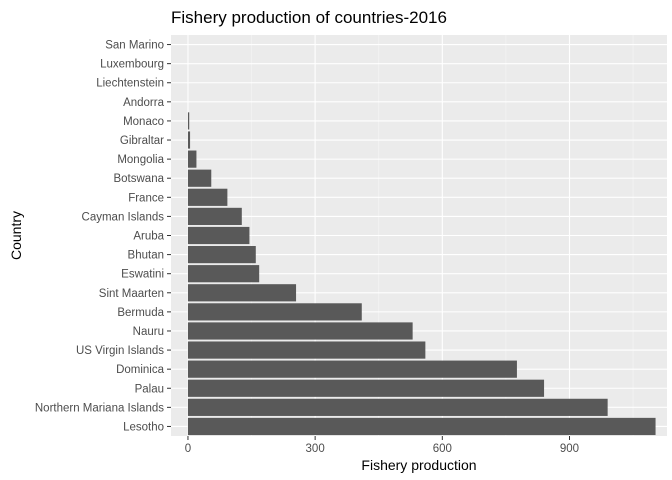  I want to click on bar-gibraltar, so click(189, 140).